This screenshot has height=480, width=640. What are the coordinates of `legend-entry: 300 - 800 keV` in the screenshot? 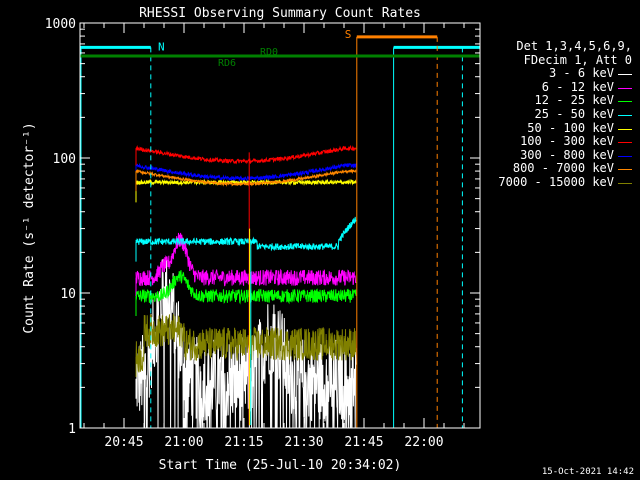 It's located at (552, 155).